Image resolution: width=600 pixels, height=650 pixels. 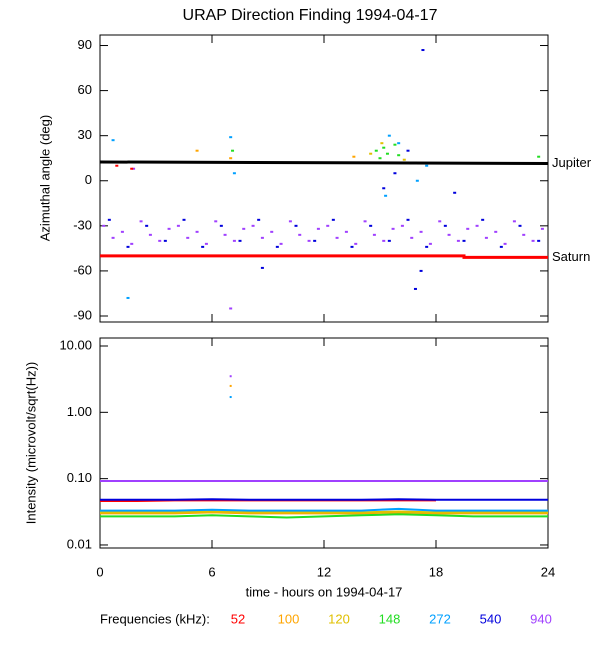 I want to click on reference-label: Jupiter, so click(x=572, y=162).